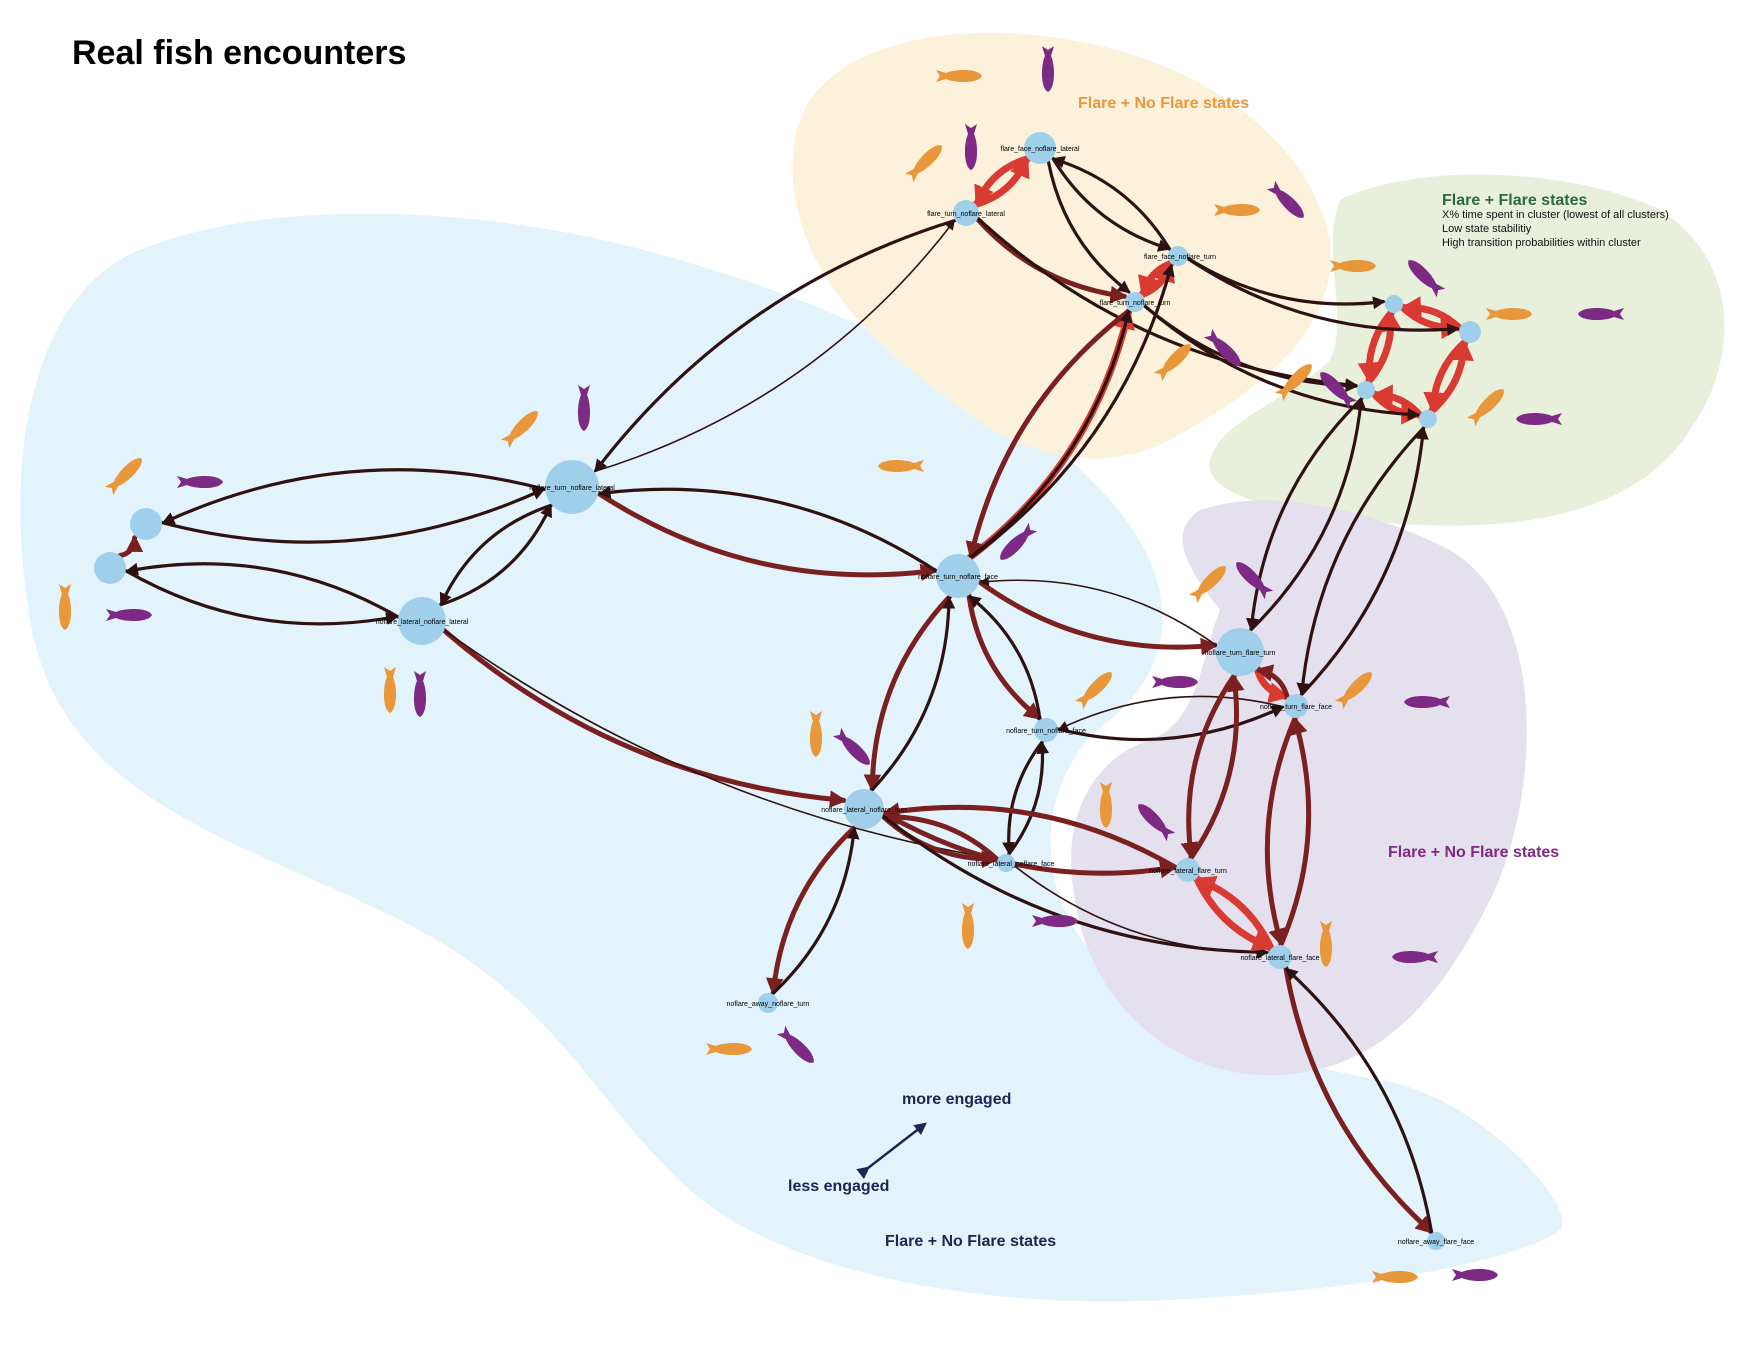  I want to click on edge-n16-to-n13, so click(1004, 658).